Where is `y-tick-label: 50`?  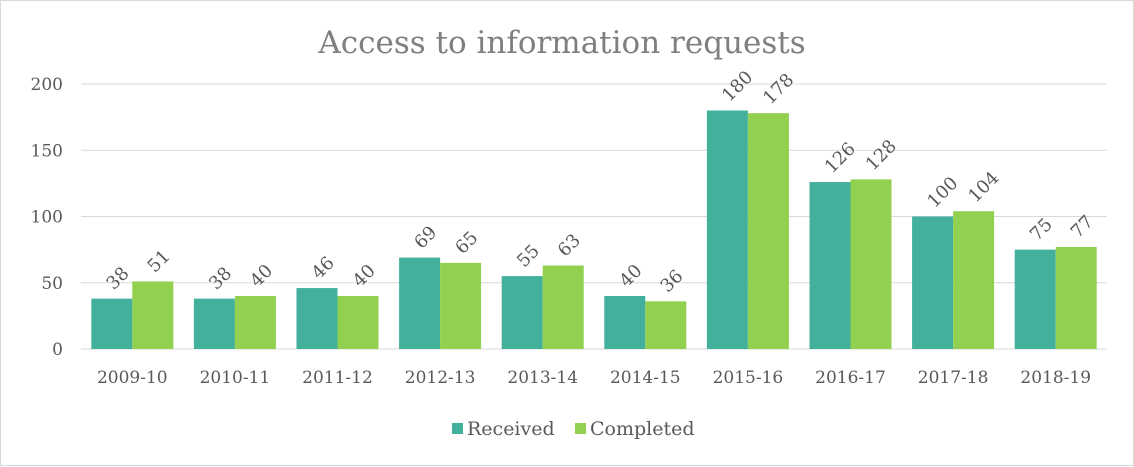
y-tick-label: 50 is located at coordinates (52, 284).